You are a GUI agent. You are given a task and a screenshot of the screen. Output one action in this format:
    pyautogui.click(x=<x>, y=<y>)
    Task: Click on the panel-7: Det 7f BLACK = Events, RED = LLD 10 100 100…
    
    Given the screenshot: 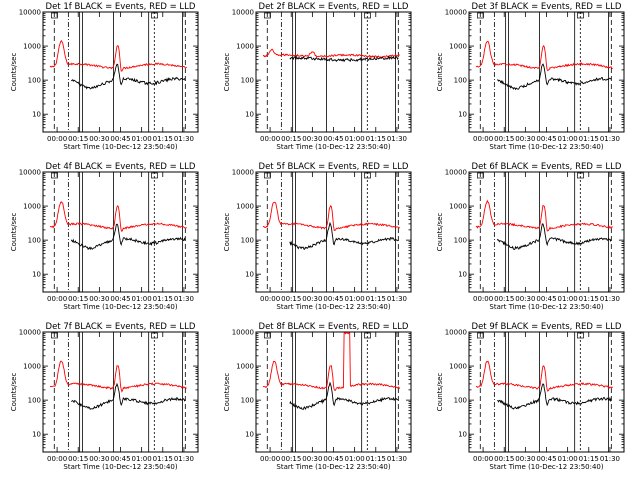 What is the action you would take?
    pyautogui.click(x=104, y=396)
    